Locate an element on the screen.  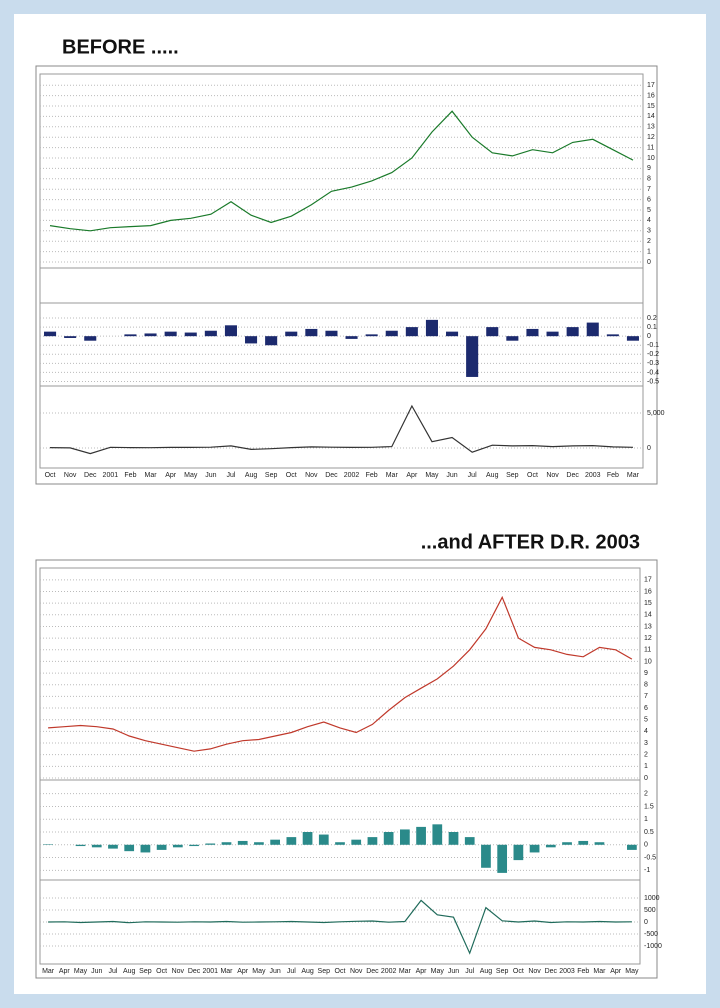
x-tick-label: 2002 is located at coordinates (389, 971).